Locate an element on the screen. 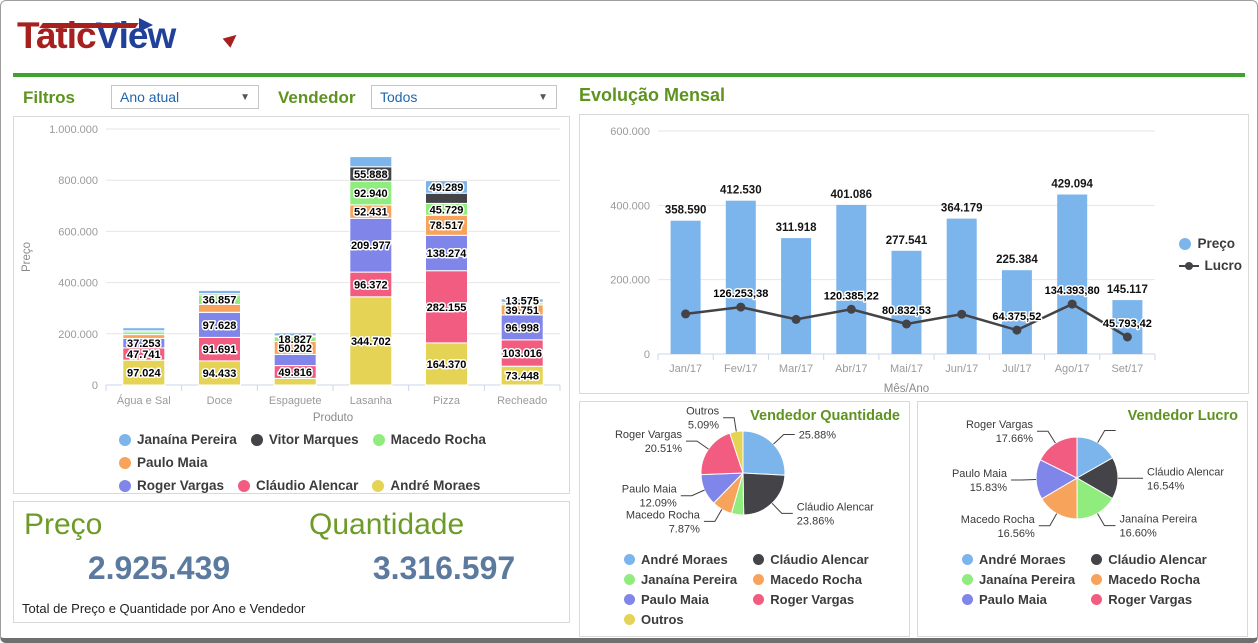  legend-item-5: Cláudio Alencar is located at coordinates (298, 486).